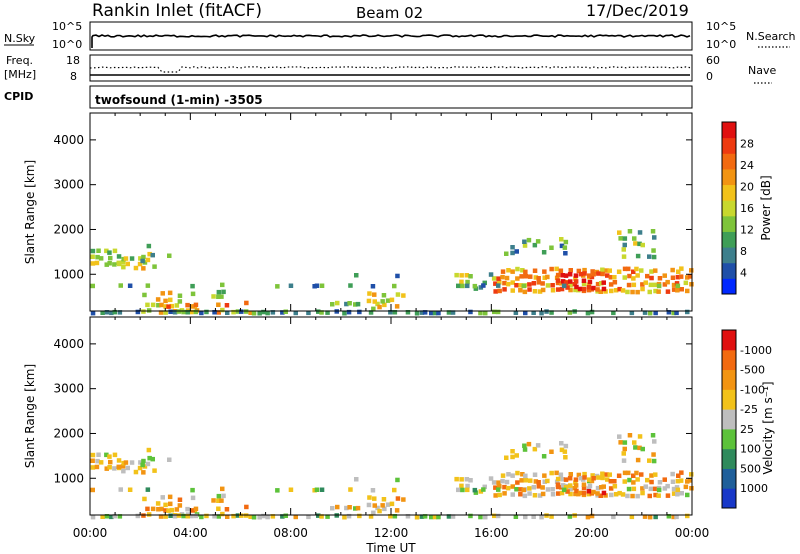 Image resolution: width=800 pixels, height=554 pixels. I want to click on power-y-tick-label: 2000, so click(68, 229).